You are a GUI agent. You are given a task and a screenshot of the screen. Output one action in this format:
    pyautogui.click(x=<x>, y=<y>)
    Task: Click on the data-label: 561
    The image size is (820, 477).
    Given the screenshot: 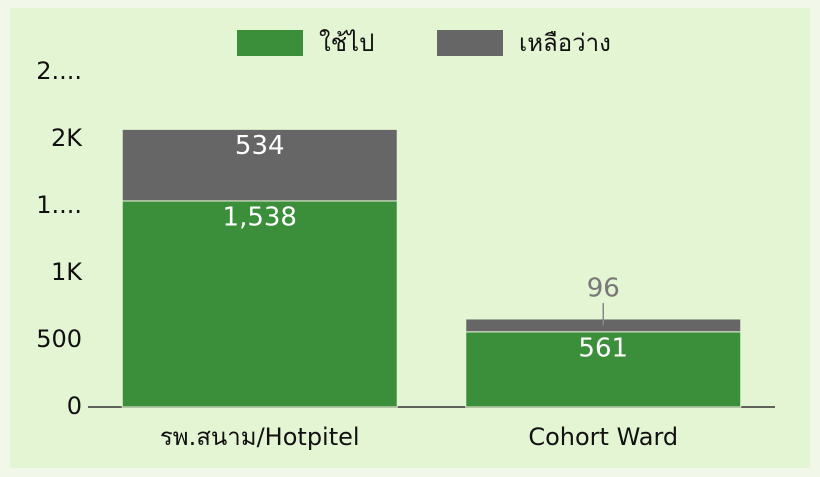 What is the action you would take?
    pyautogui.click(x=603, y=348)
    